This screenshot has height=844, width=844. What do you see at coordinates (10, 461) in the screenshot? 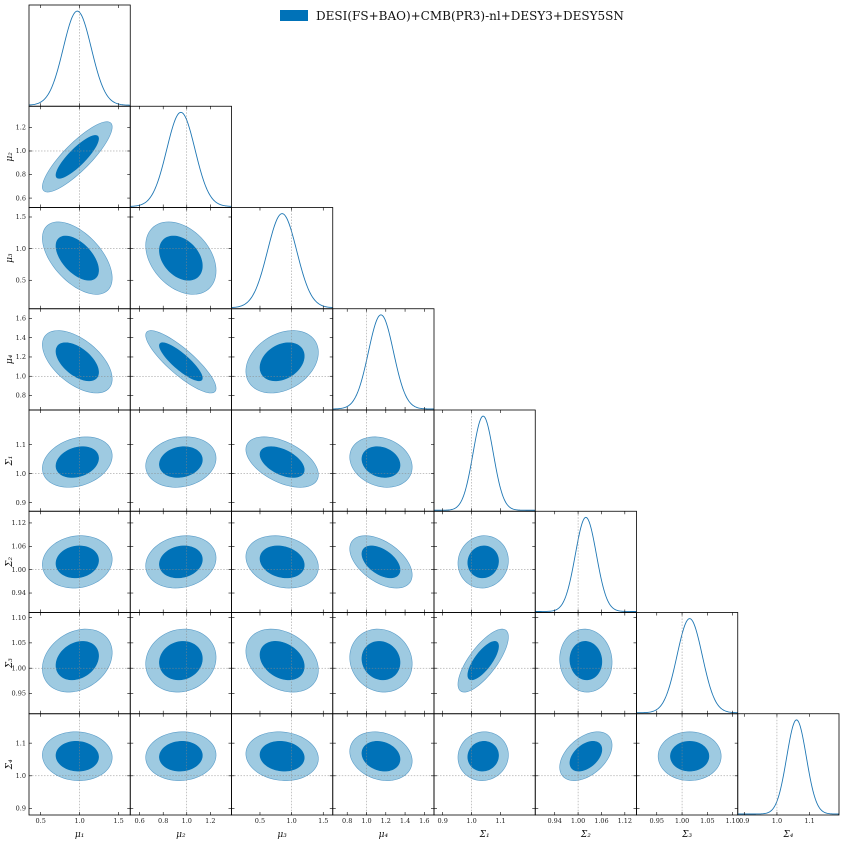
I see `y-axis-label: Σ₁` at bounding box center [10, 461].